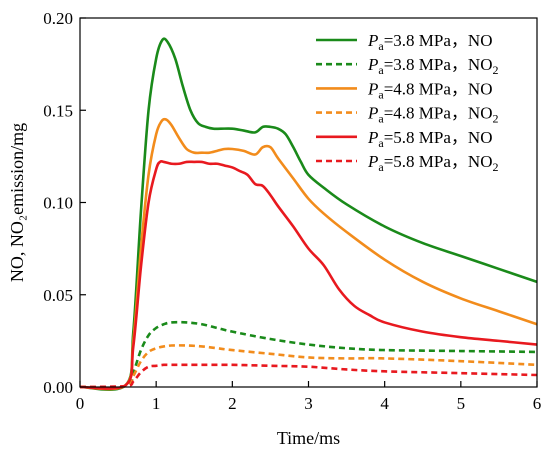 This screenshot has height=454, width=550. I want to click on y-tick-label: 0.05, so click(58, 295).